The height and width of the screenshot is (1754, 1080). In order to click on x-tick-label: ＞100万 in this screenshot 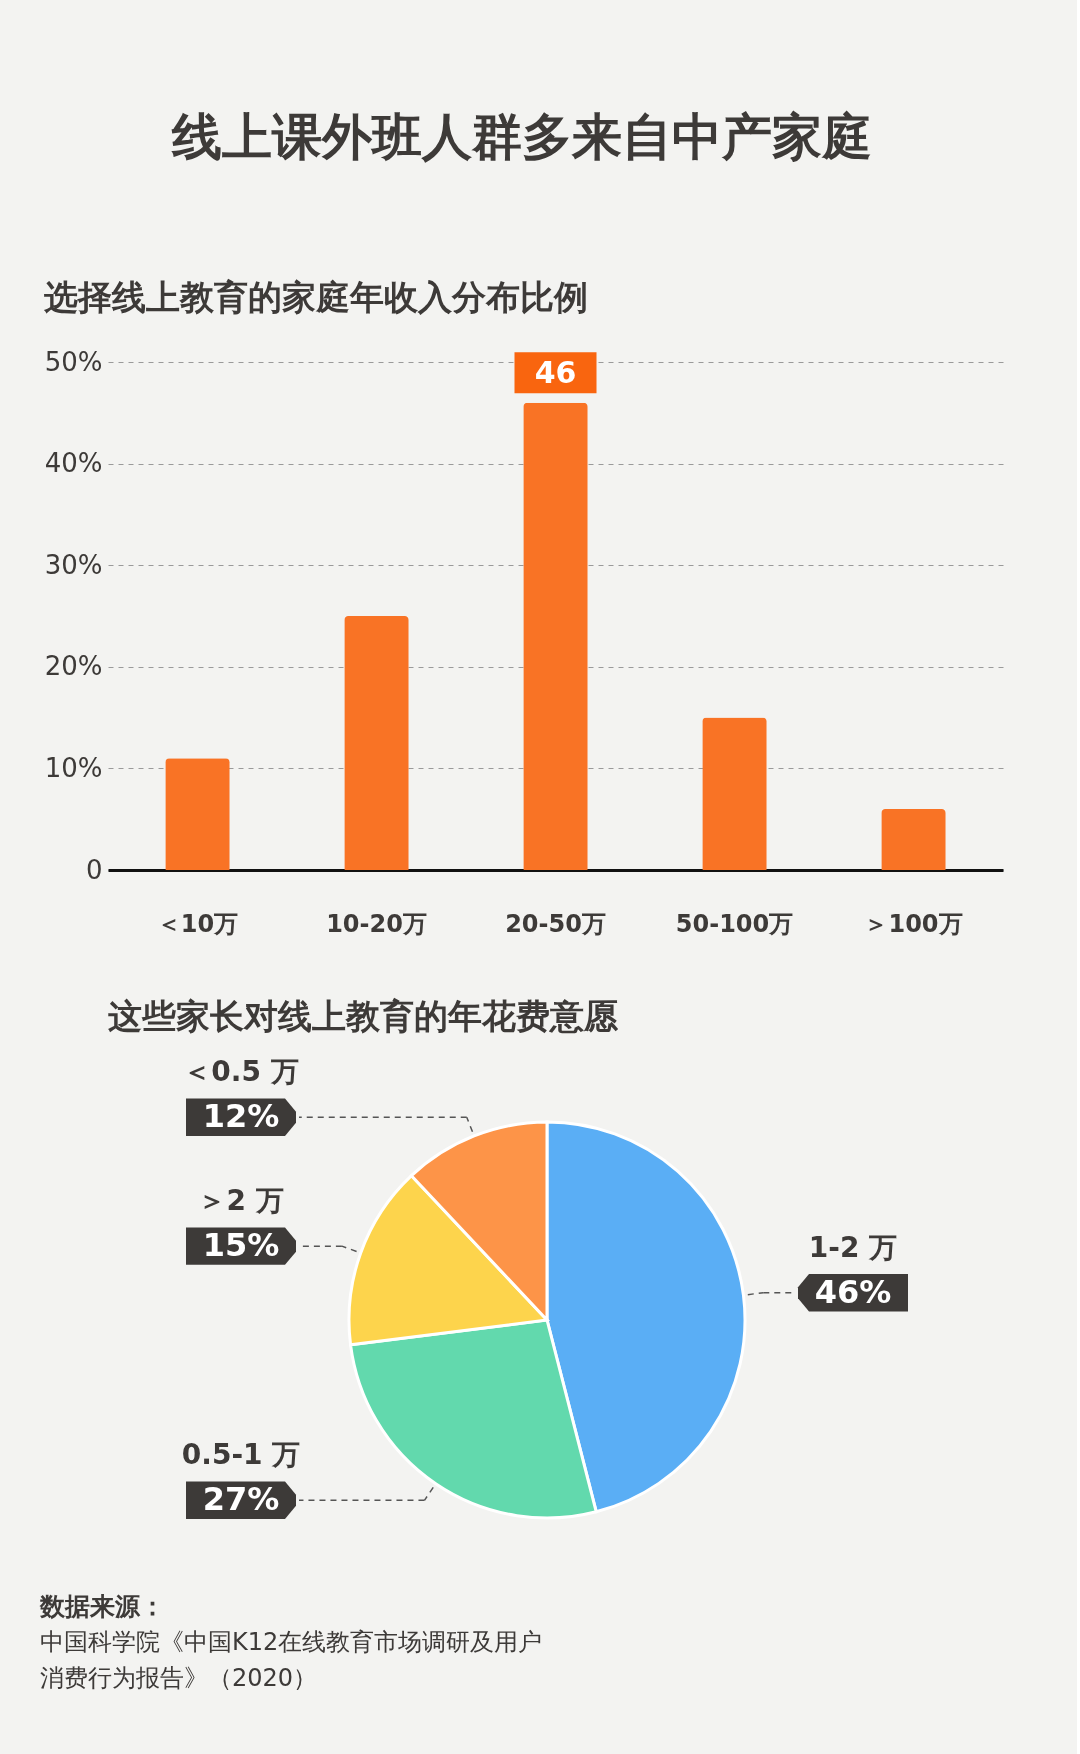, I will do `click(913, 923)`.